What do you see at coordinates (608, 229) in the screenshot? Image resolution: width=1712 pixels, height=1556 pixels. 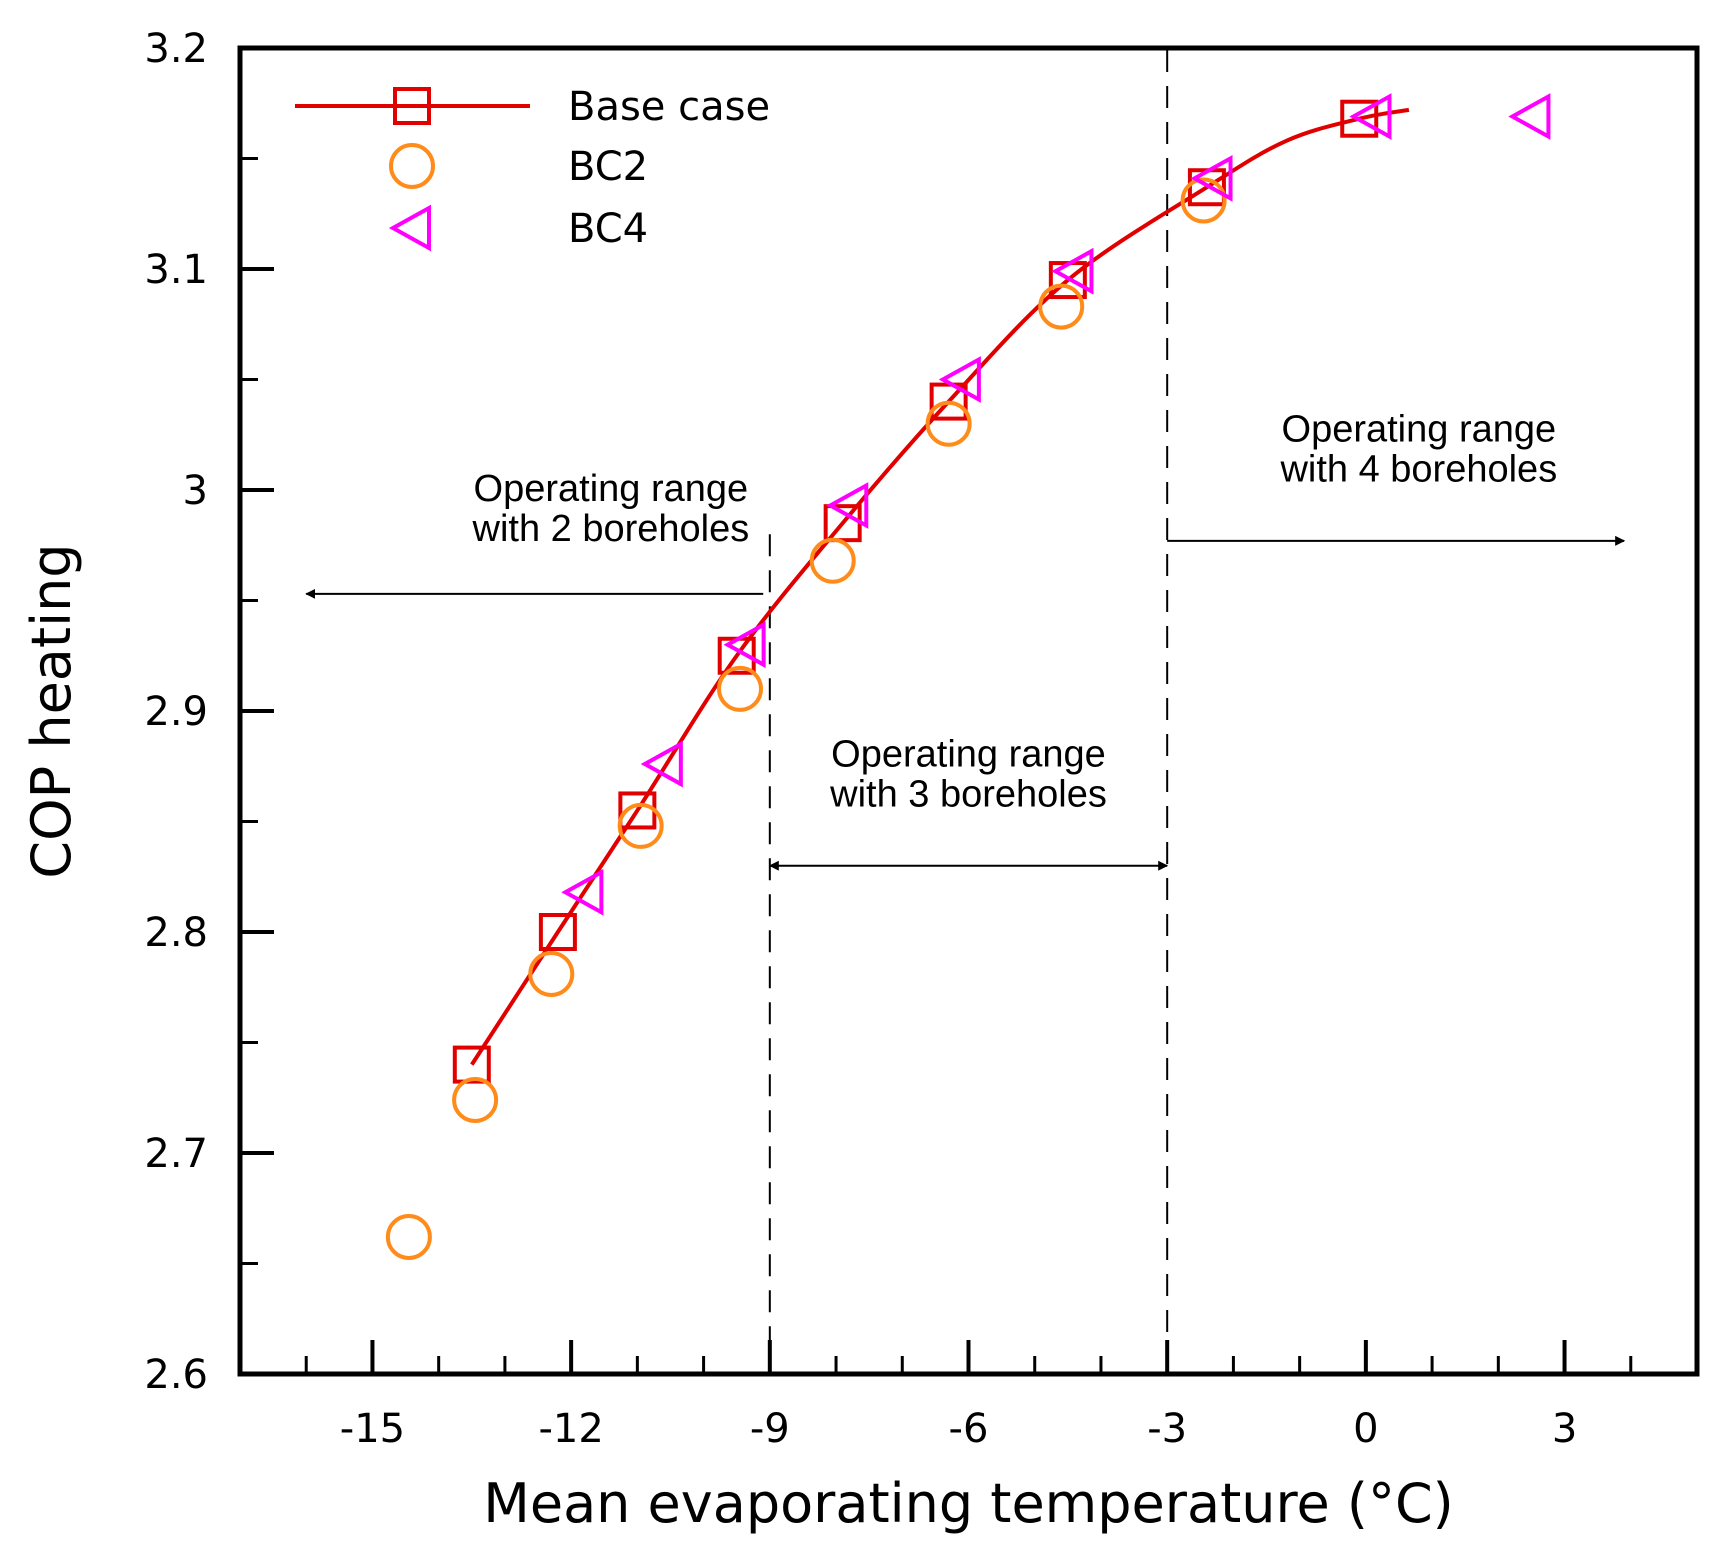 I see `legend-label: BC4` at bounding box center [608, 229].